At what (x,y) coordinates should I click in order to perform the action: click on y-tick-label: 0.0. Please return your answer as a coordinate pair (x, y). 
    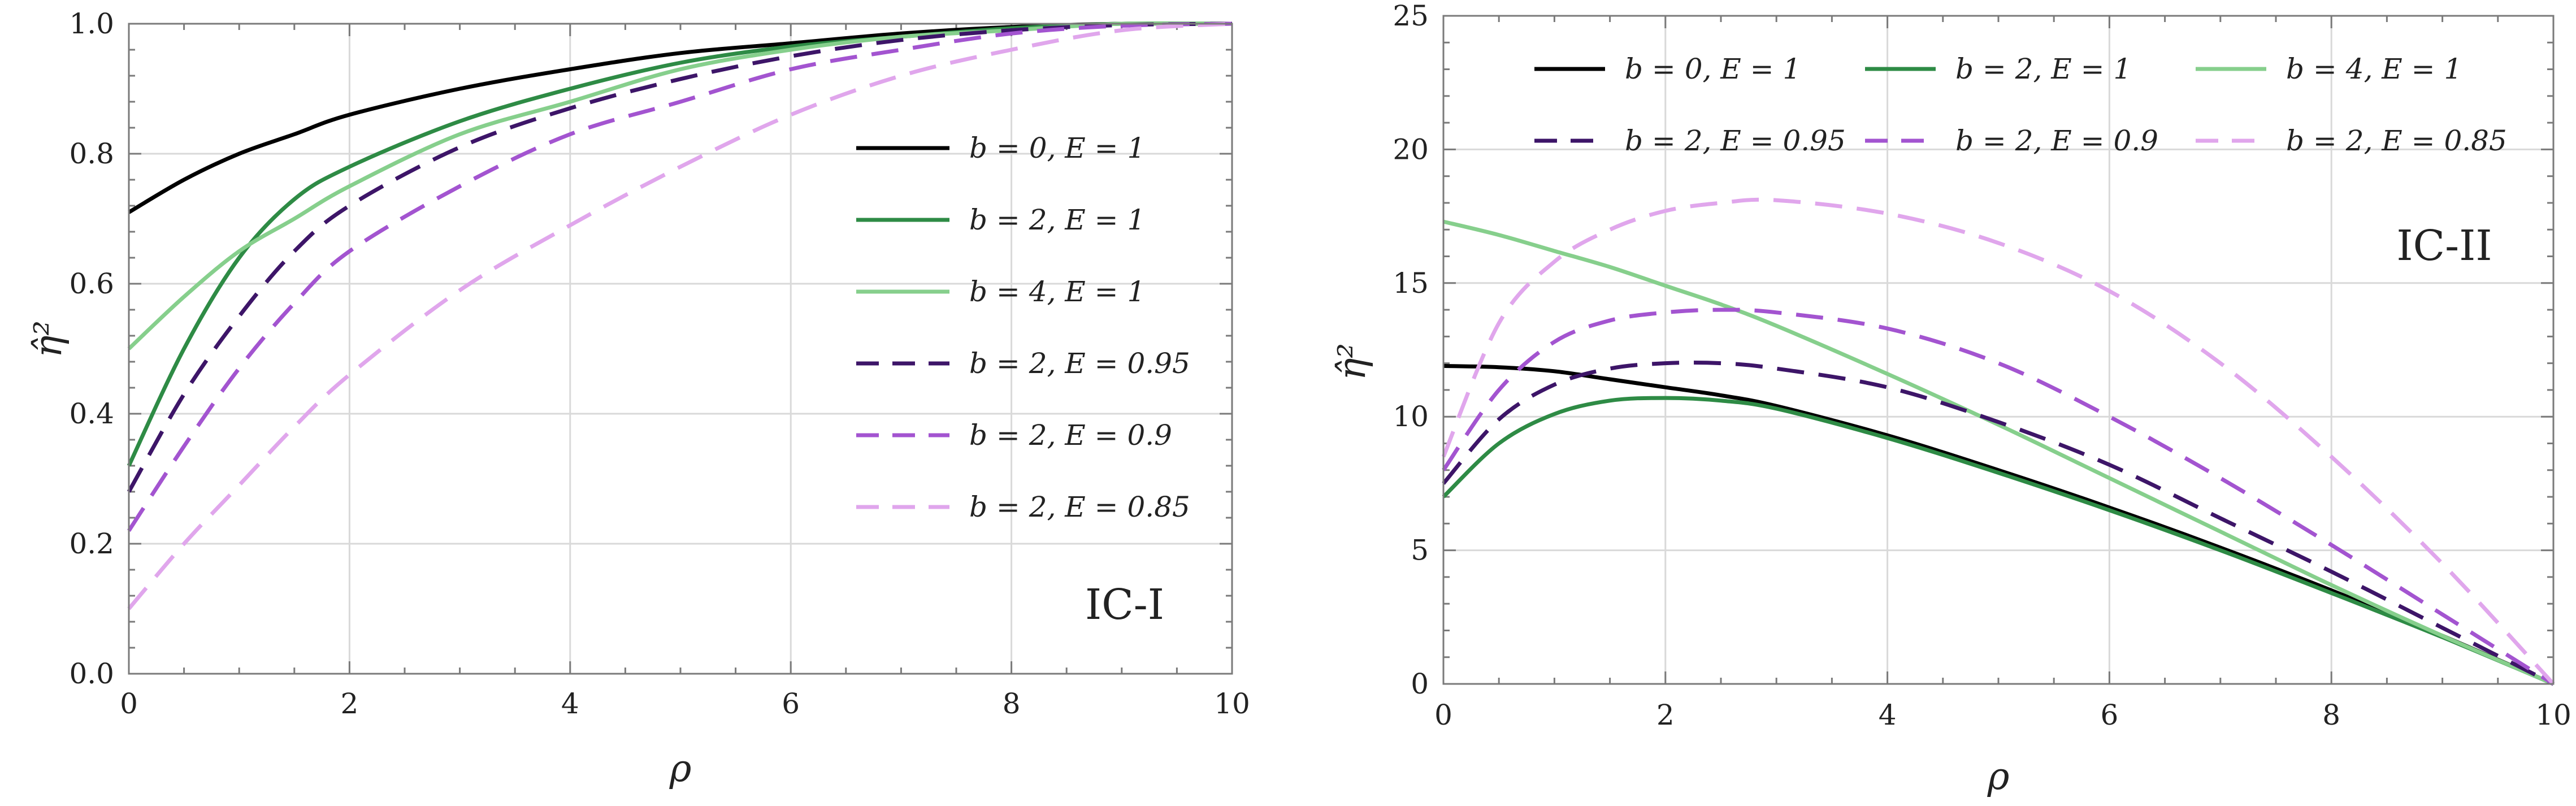
    Looking at the image, I should click on (91, 673).